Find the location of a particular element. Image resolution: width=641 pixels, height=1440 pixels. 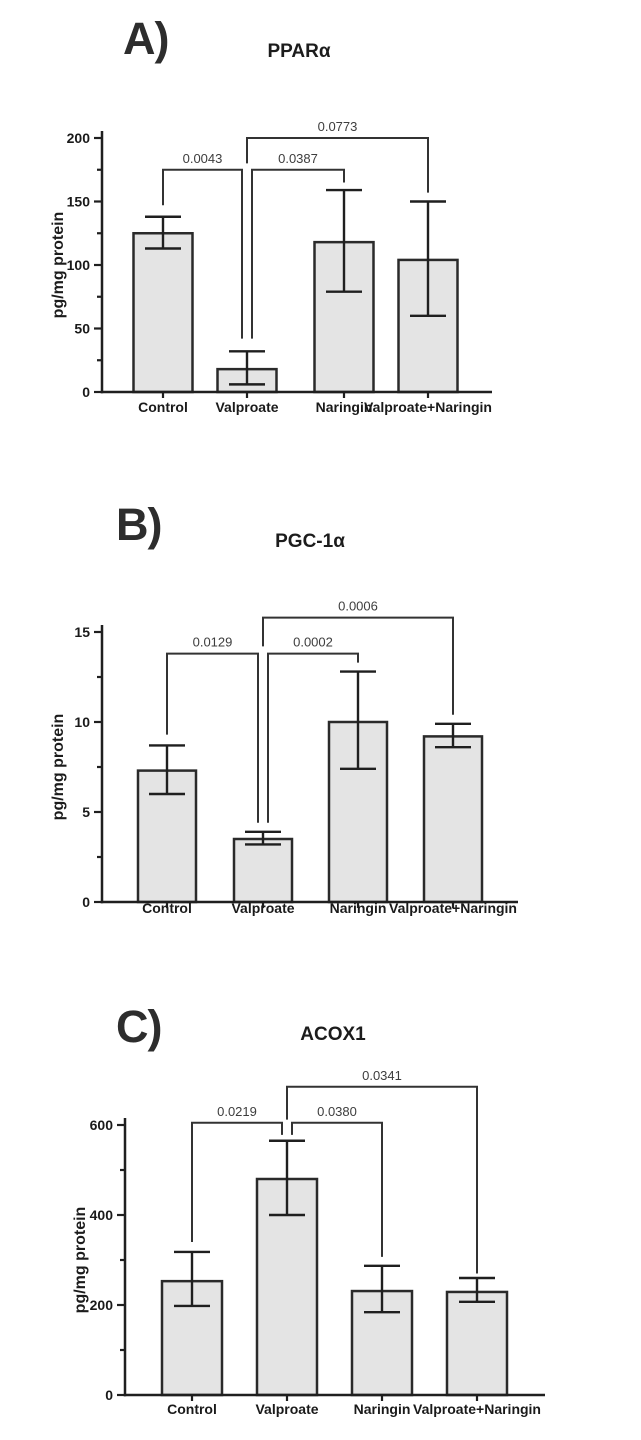

significance-brackets: 0.0043 0.0387 0.0773 is located at coordinates (295, 229).